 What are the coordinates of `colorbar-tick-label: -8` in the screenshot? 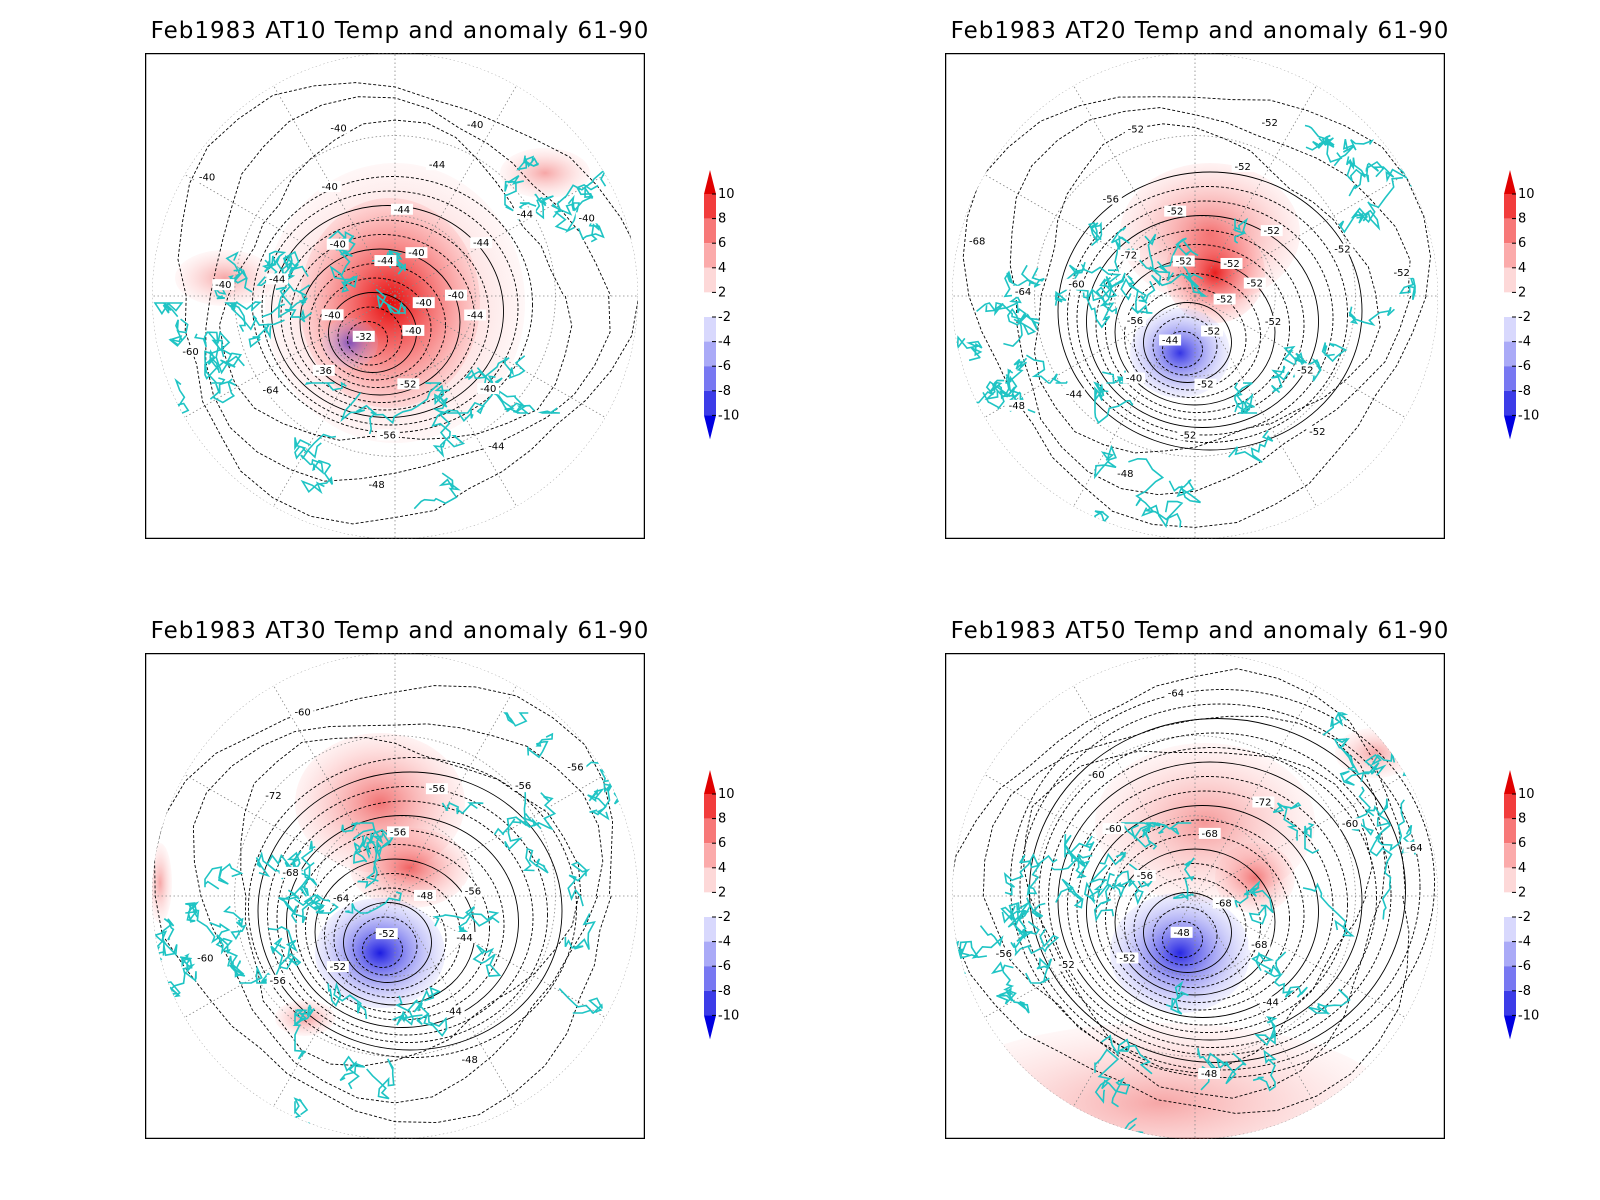 It's located at (1524, 991).